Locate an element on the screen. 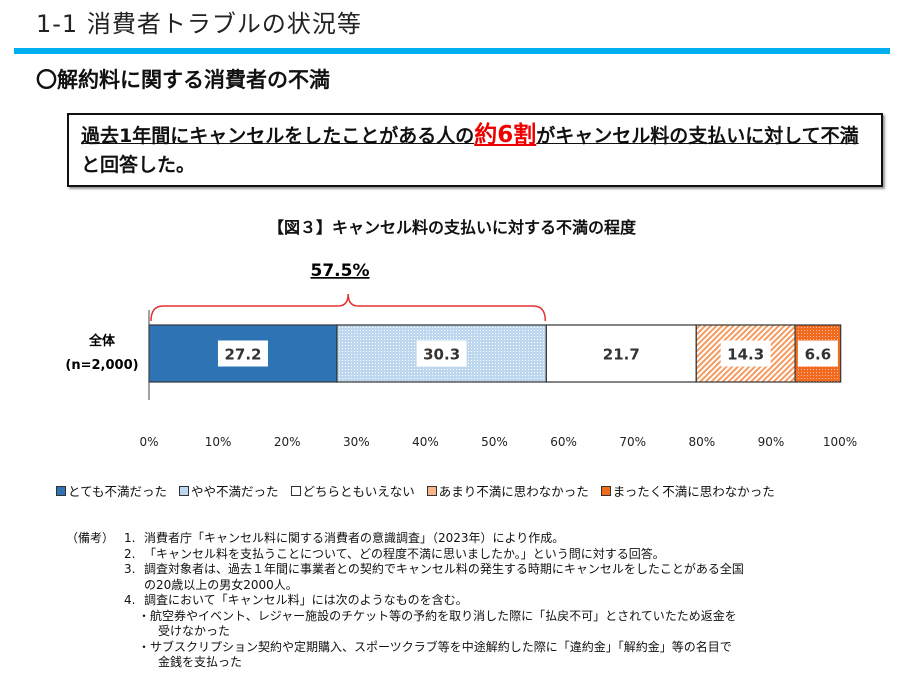 The image size is (904, 688). data-label-2: 30.3 is located at coordinates (441, 355).